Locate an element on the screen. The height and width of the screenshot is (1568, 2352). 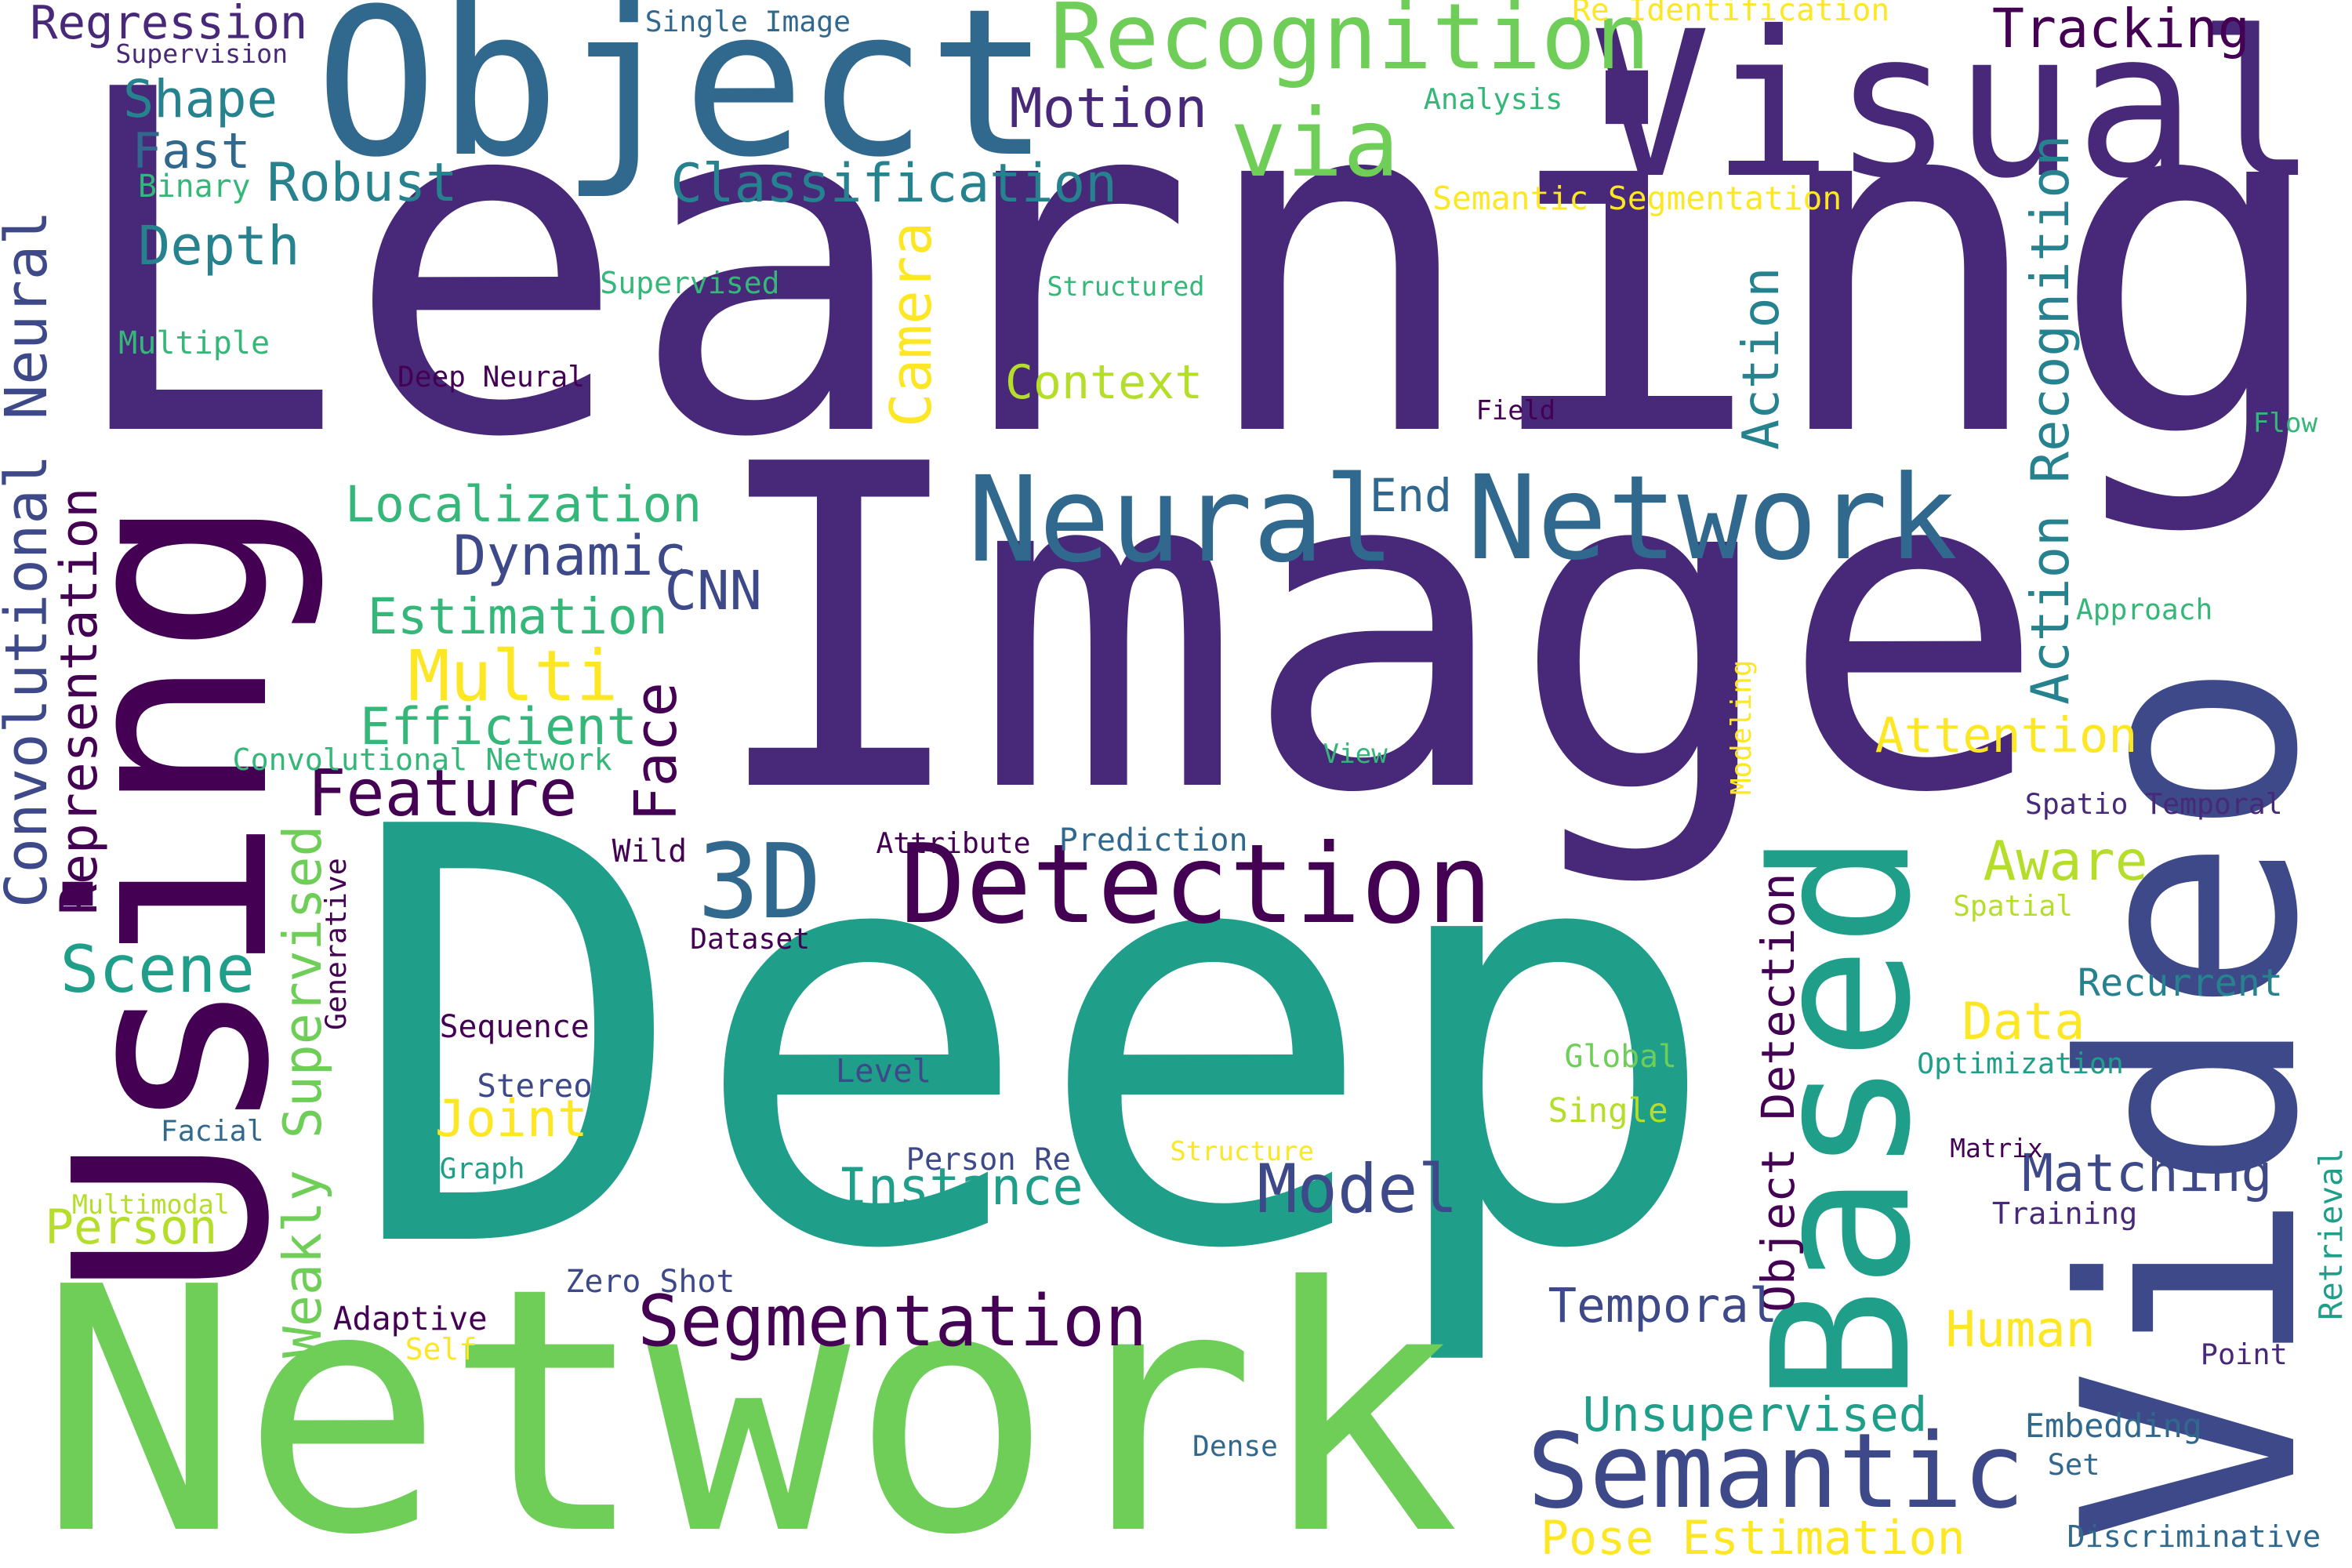
word-estimation-27: Estimation is located at coordinates (517, 616).